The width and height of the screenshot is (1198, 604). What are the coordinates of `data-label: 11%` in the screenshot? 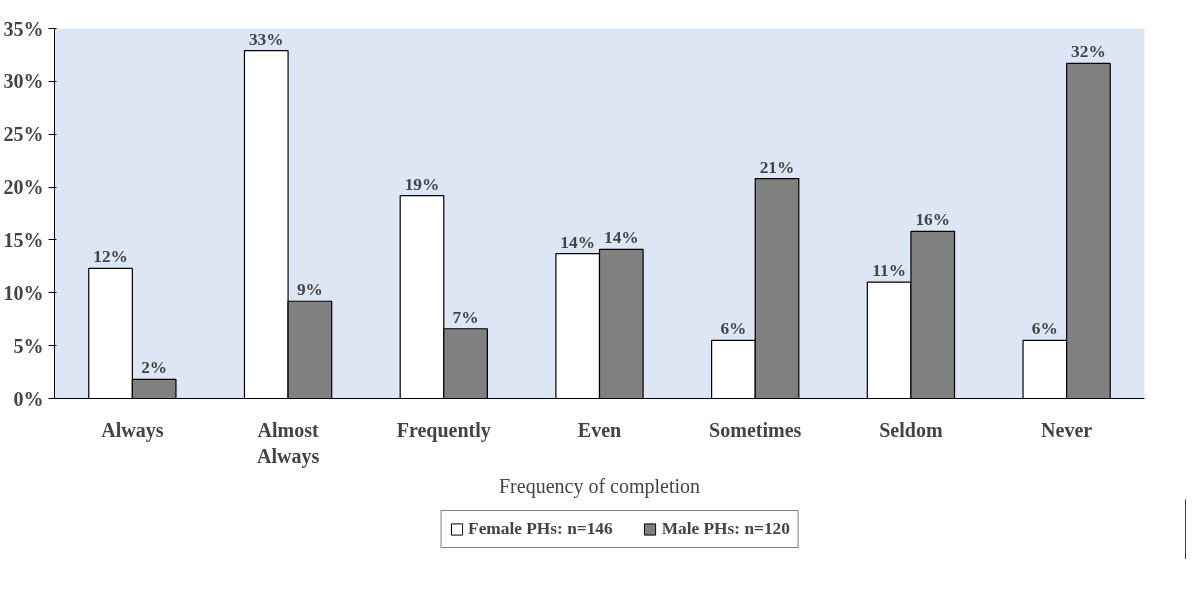 It's located at (889, 271).